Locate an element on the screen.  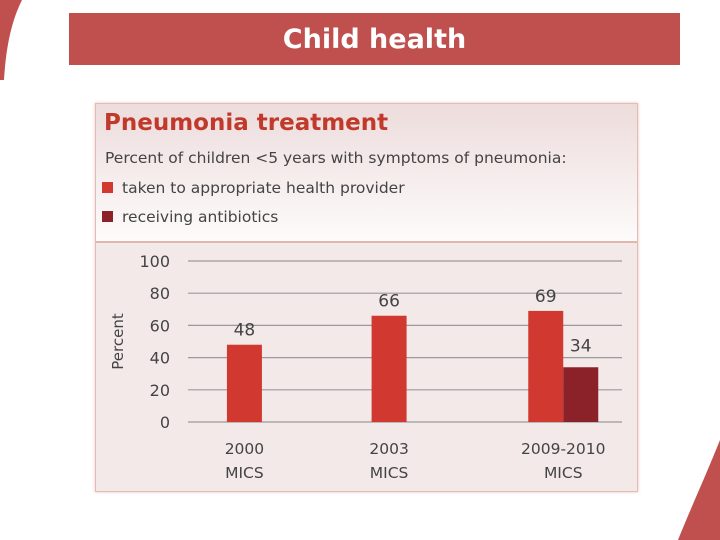
y-tick-label: 40 is located at coordinates (160, 358).